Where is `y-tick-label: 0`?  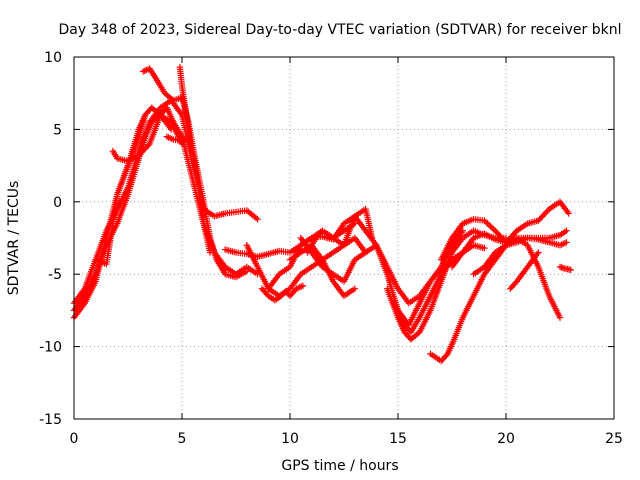
y-tick-label: 0 is located at coordinates (57, 203).